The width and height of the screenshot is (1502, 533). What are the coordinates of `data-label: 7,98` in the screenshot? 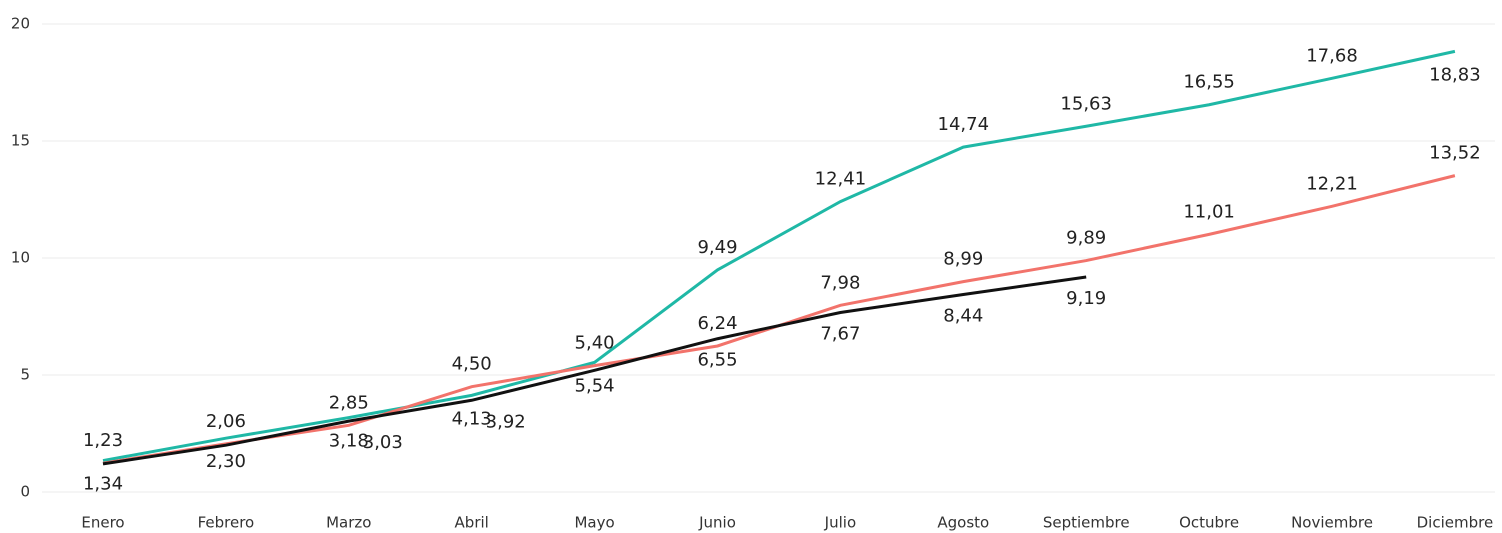 It's located at (840, 282).